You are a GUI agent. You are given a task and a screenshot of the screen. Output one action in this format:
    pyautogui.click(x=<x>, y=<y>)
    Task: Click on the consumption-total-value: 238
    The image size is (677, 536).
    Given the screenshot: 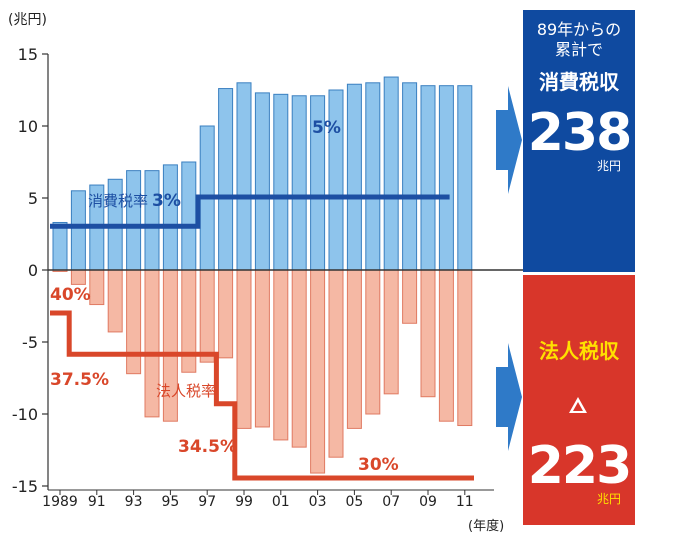 What is the action you would take?
    pyautogui.click(x=580, y=133)
    